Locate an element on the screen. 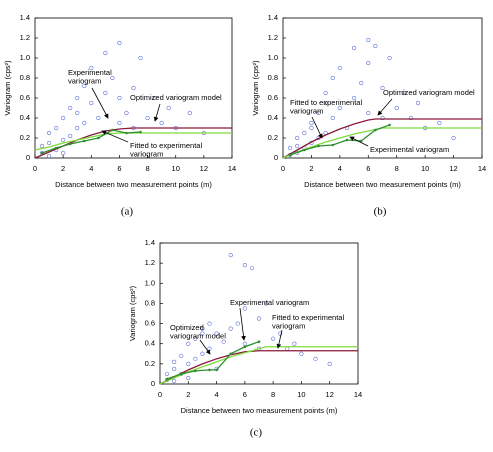  y-axis-label: Variogram (cps²) is located at coordinates (255, 88).